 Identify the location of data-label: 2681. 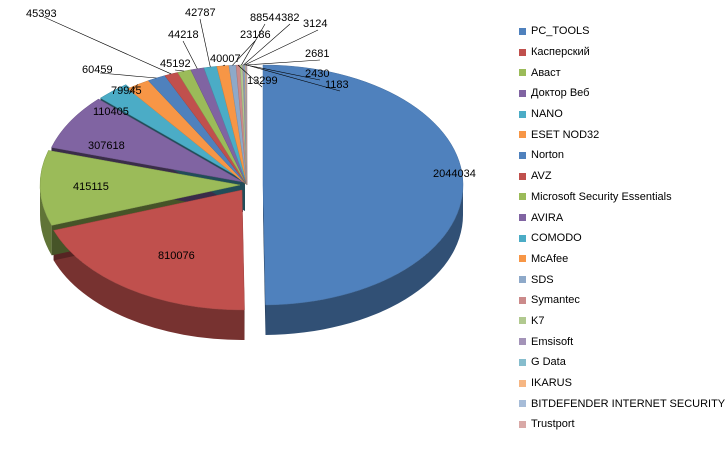
(317, 54).